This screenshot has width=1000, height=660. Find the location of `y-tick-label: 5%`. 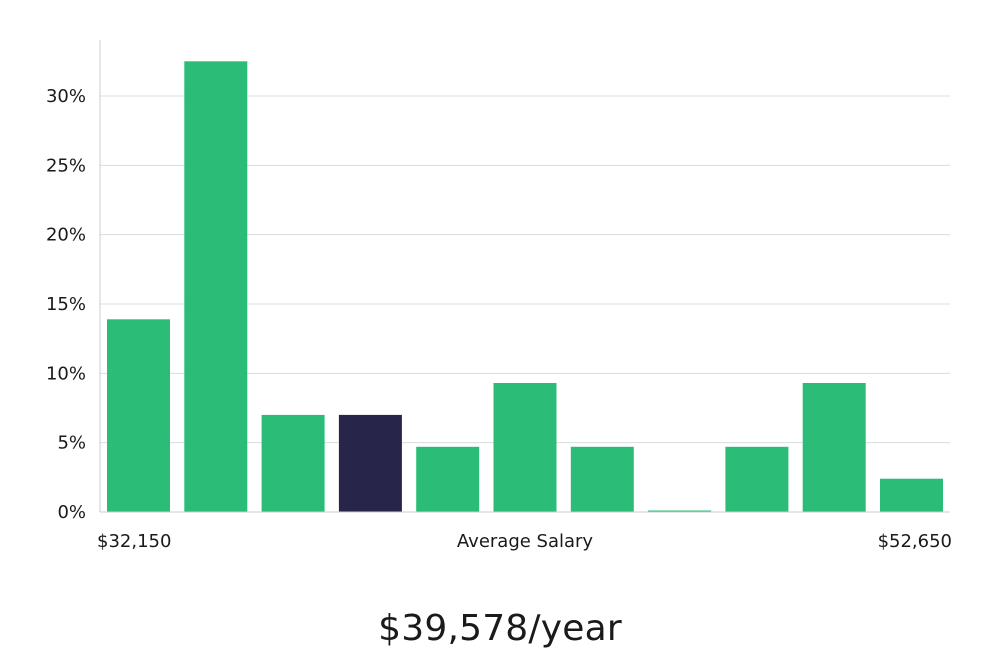

y-tick-label: 5% is located at coordinates (71, 443).